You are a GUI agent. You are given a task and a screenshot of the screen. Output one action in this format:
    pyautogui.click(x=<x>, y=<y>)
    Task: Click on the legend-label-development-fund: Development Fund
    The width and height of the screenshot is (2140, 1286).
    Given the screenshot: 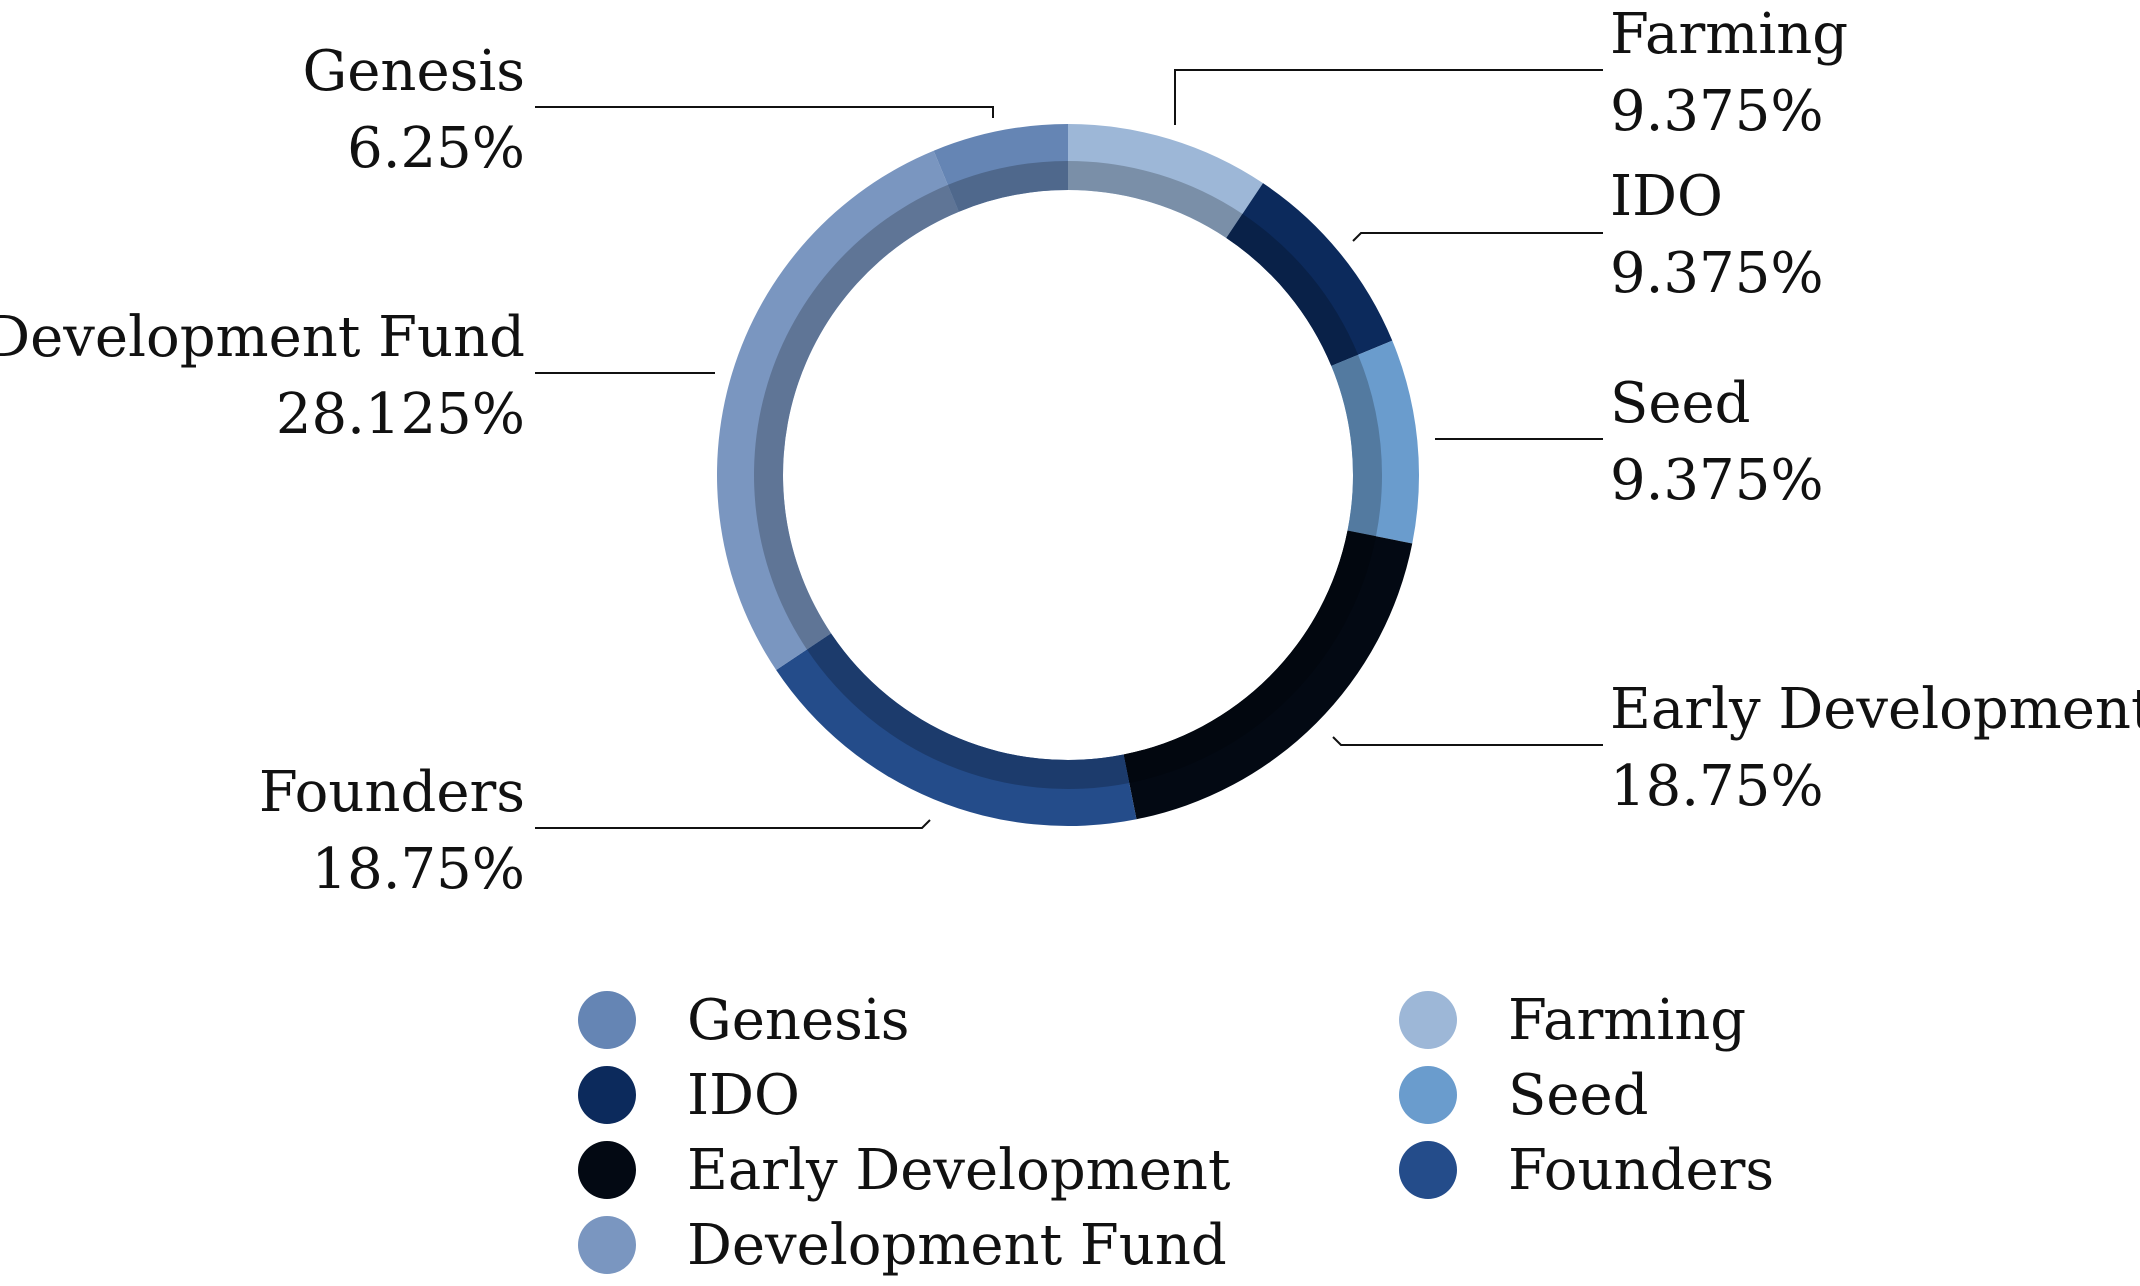 What is the action you would take?
    pyautogui.click(x=957, y=1245)
    